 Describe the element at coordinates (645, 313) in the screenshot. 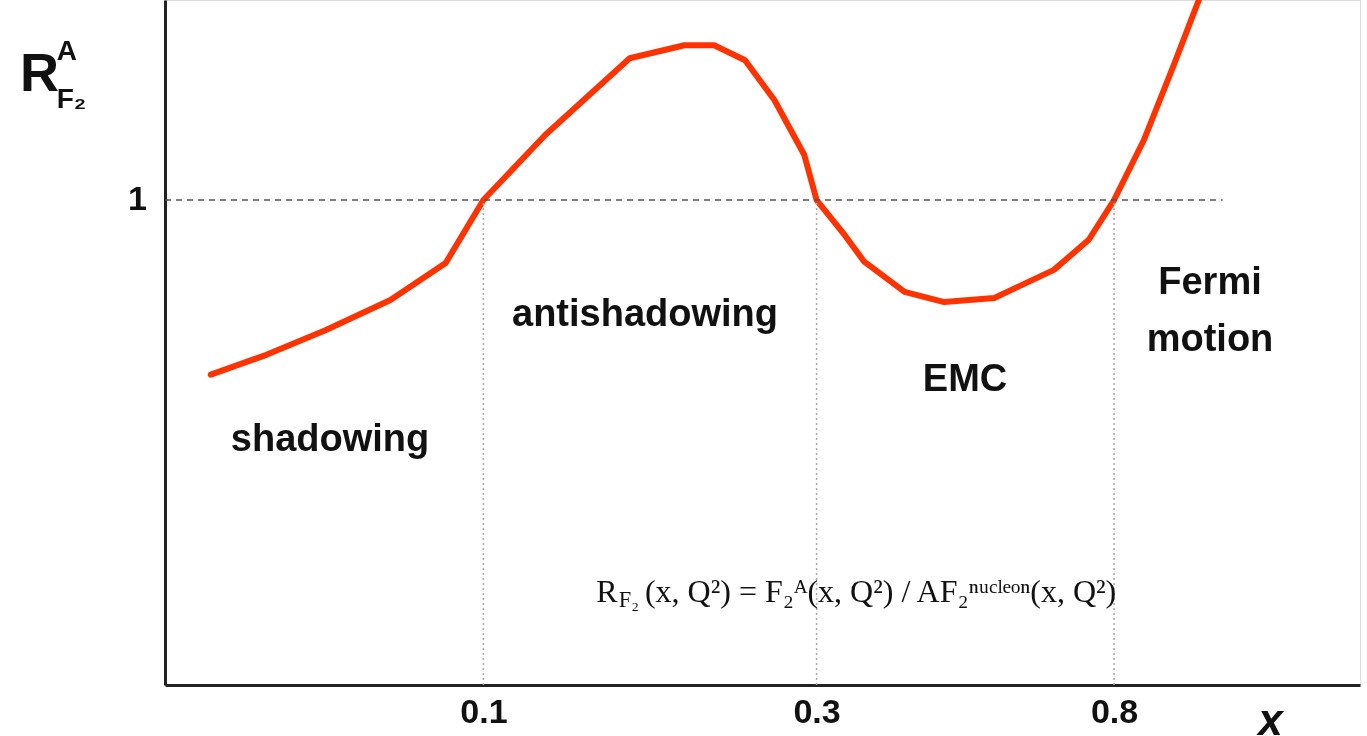

I see `annotation: antishadowing` at that location.